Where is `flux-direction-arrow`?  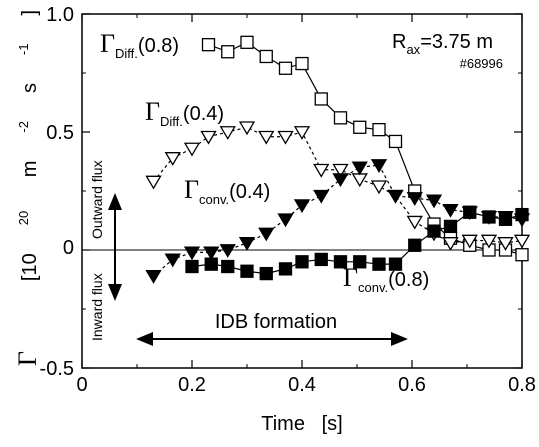 flux-direction-arrow is located at coordinates (115, 247).